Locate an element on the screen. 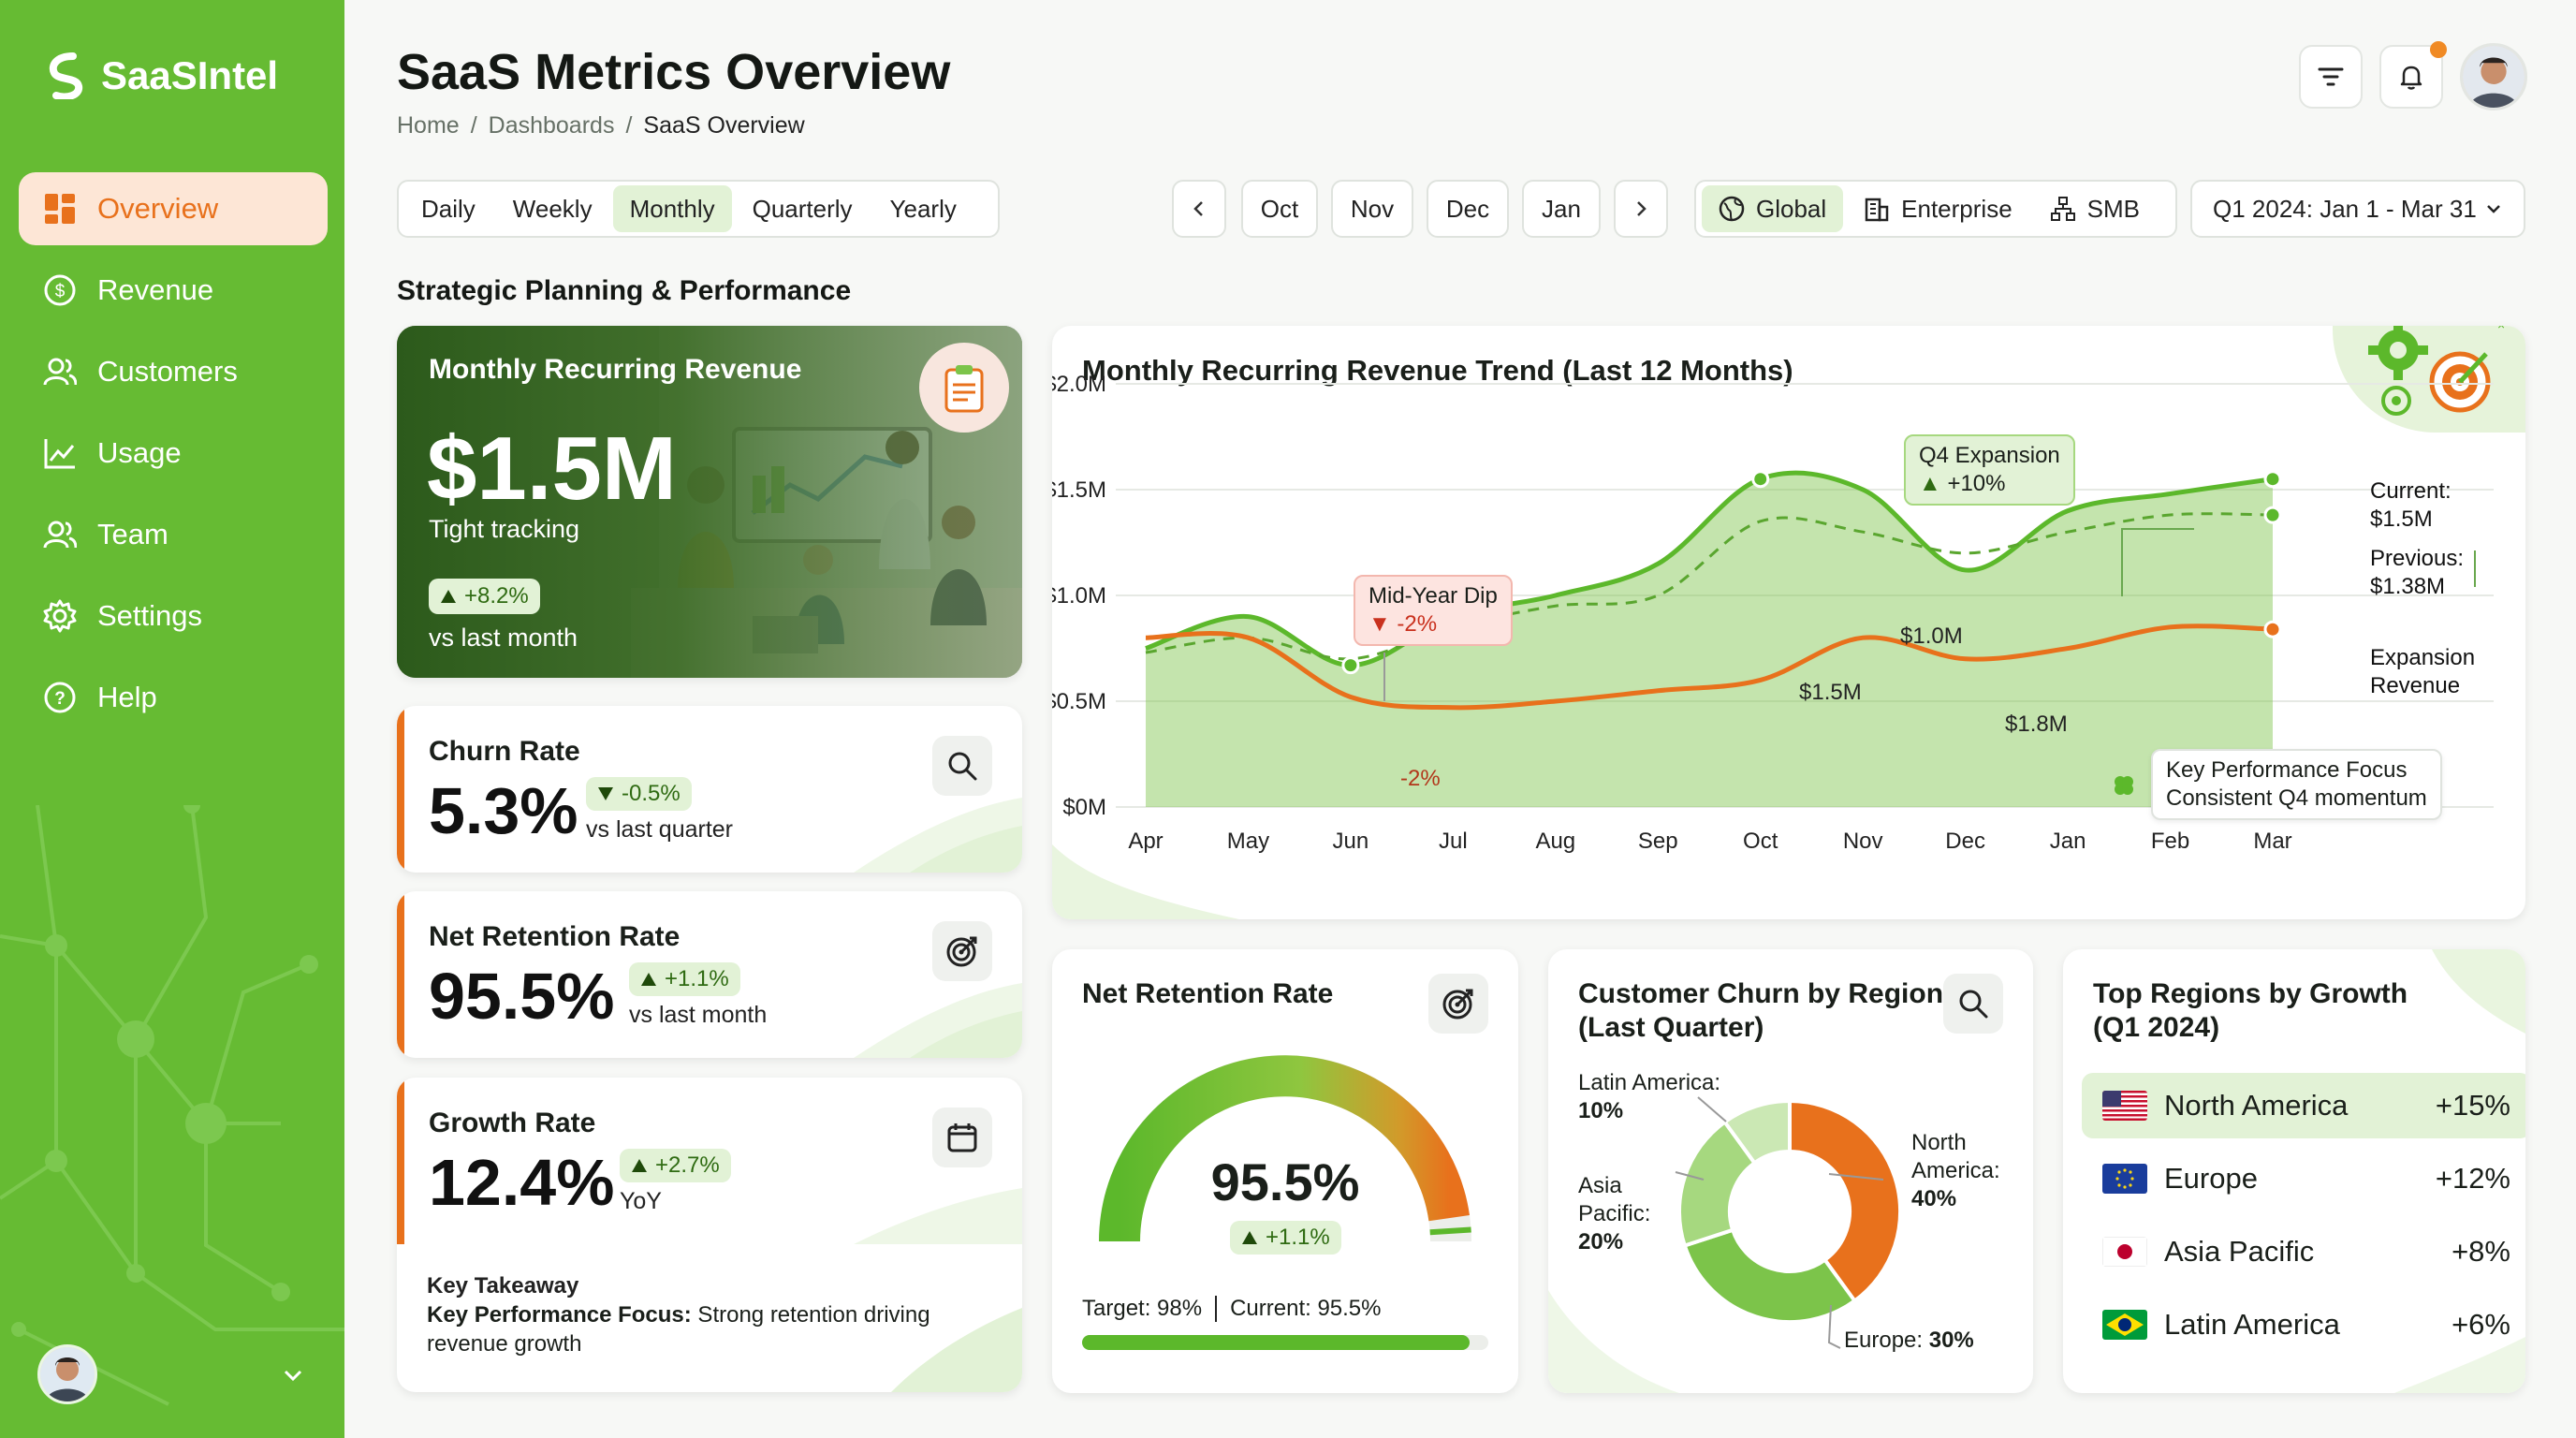 This screenshot has height=1438, width=2576. label-nov: $1.0M is located at coordinates (1931, 636).